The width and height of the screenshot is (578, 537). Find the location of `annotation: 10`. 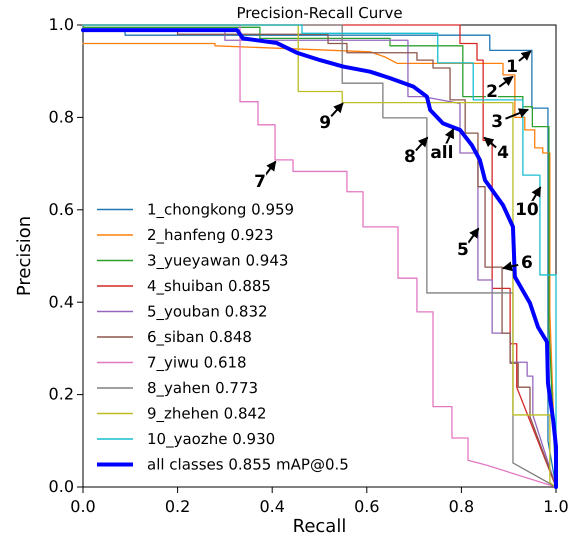

annotation: 10 is located at coordinates (527, 210).